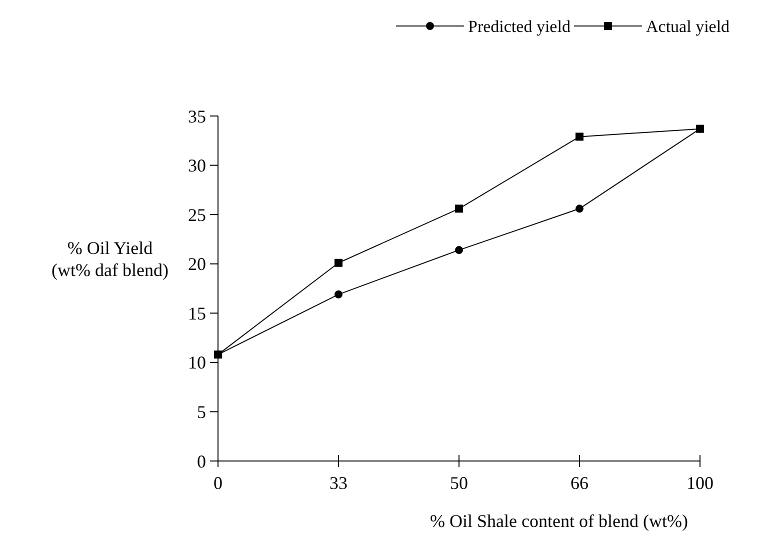 The image size is (757, 534). I want to click on y-tick-label: 20, so click(197, 264).